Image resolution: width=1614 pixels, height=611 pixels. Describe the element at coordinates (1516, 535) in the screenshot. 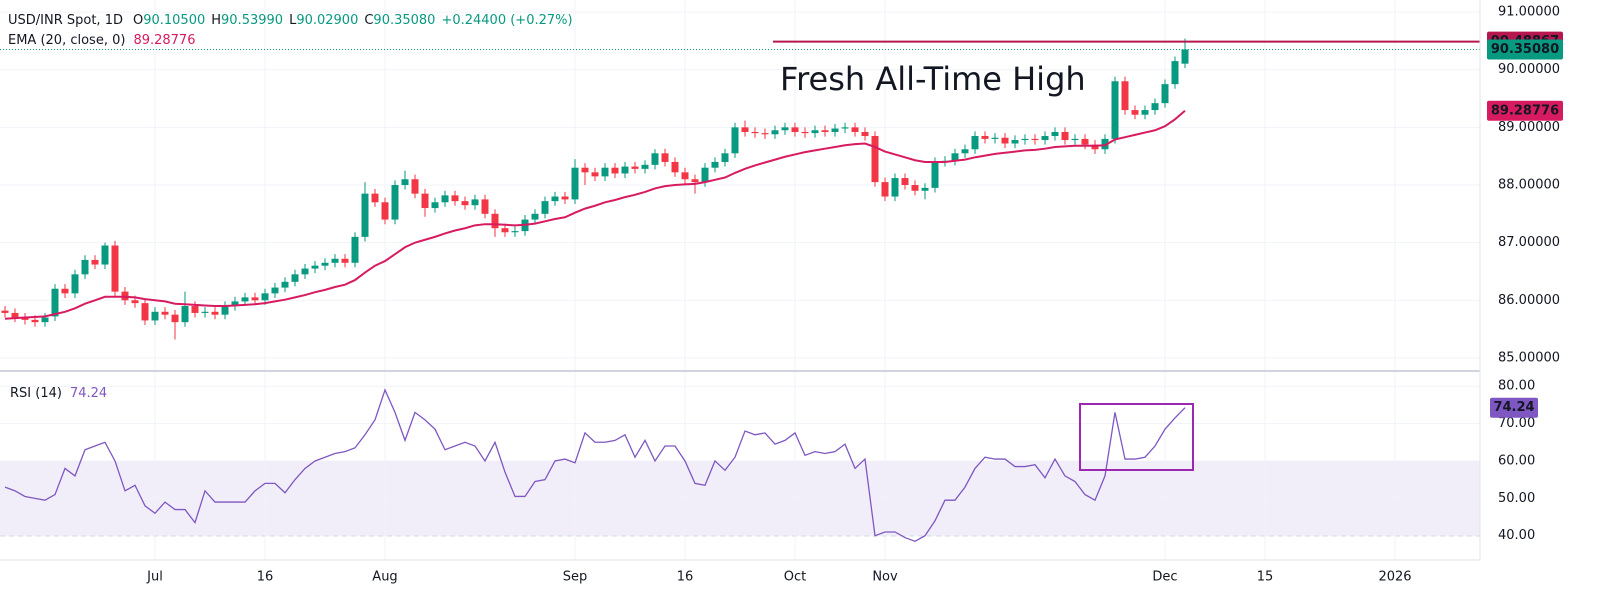

I see `y-tick-label: 40.00` at that location.